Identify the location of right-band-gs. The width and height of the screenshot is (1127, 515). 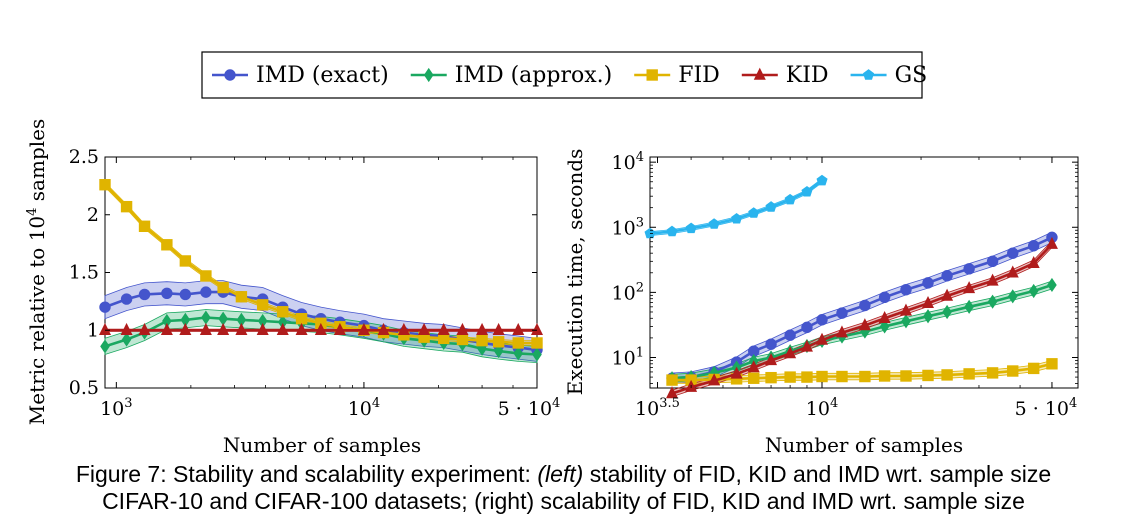
(736, 206).